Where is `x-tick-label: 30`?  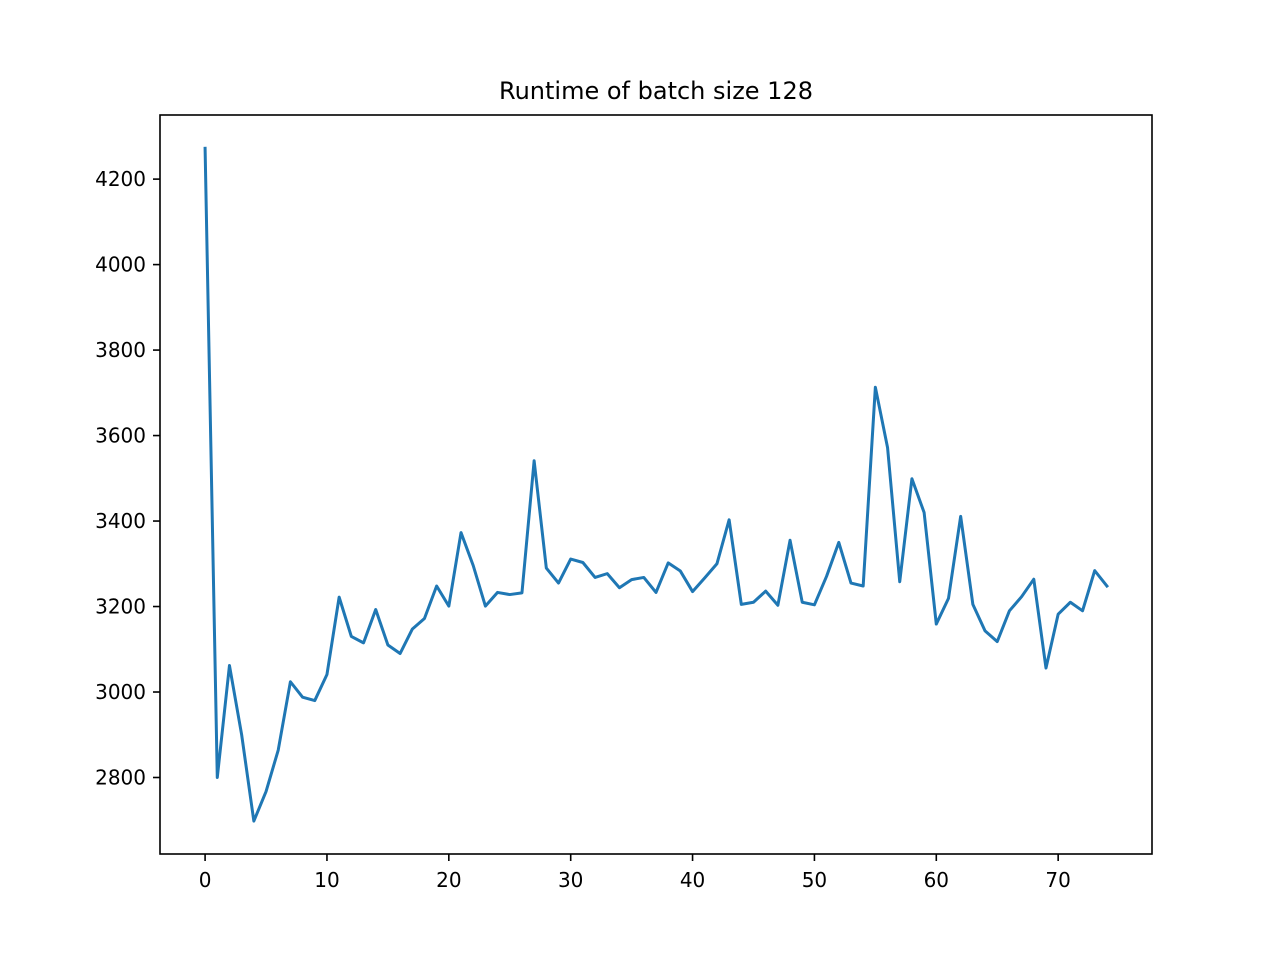 x-tick-label: 30 is located at coordinates (570, 880).